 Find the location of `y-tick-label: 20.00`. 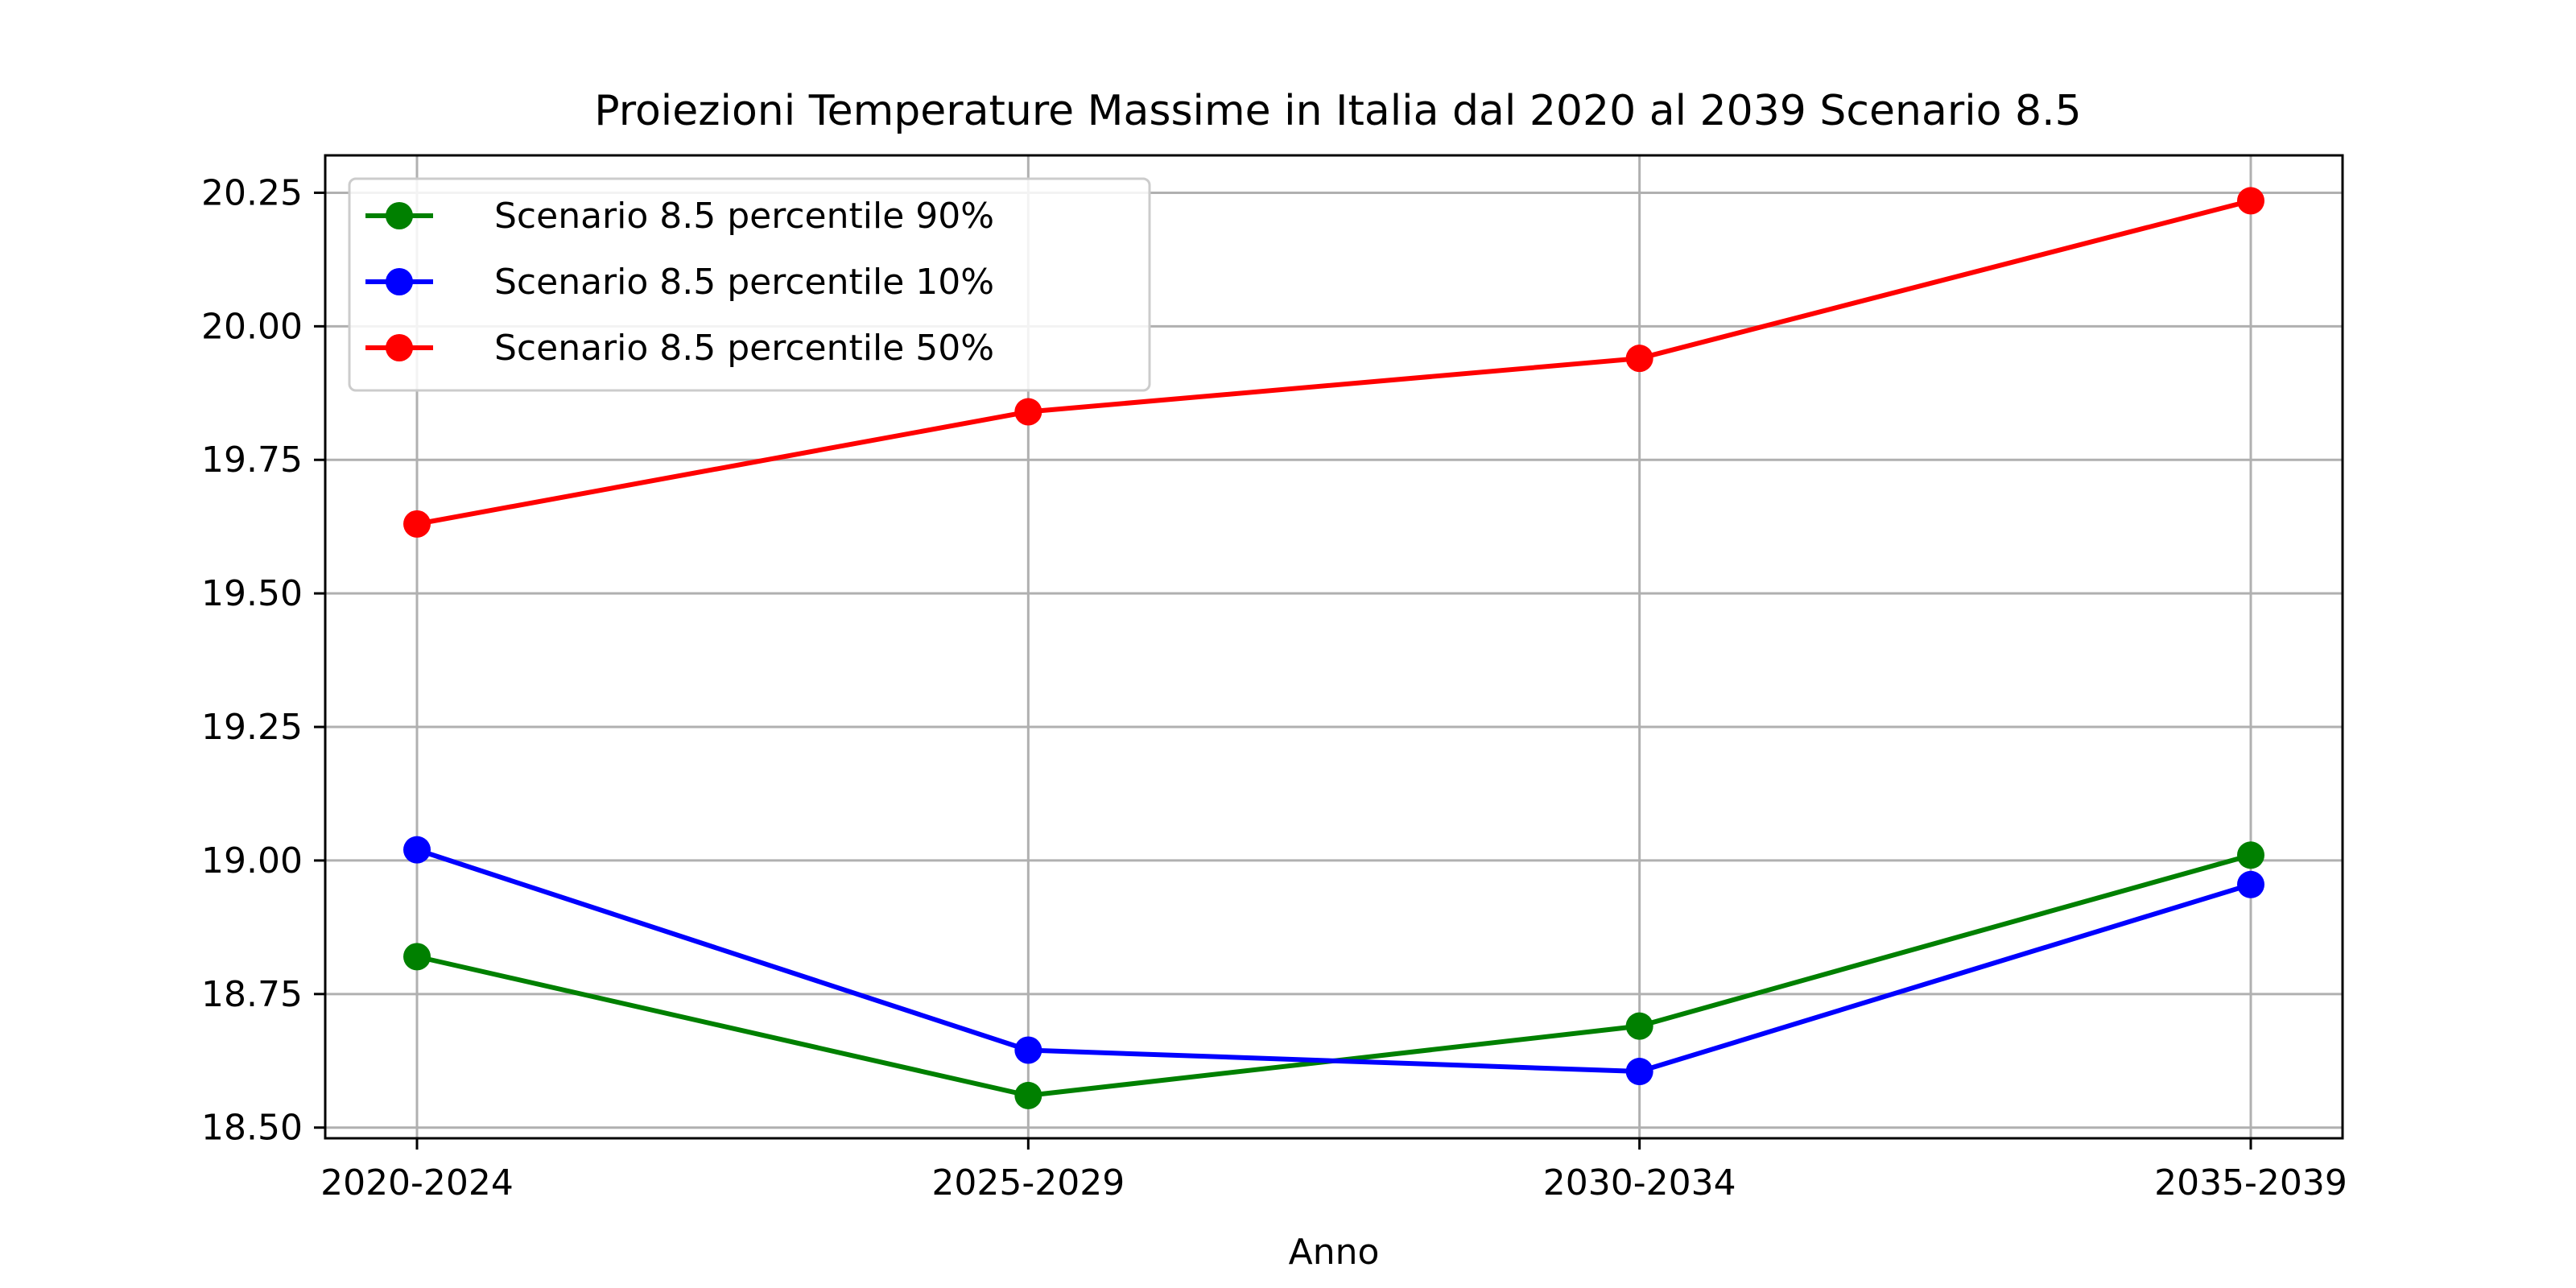

y-tick-label: 20.00 is located at coordinates (252, 326).